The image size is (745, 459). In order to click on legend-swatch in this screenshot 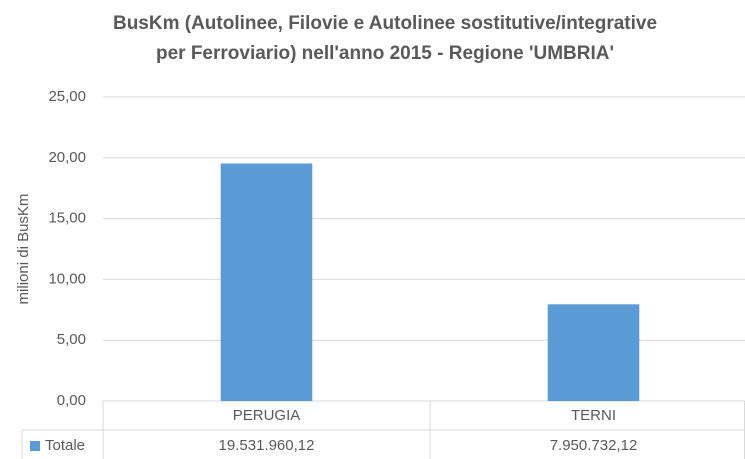, I will do `click(35, 446)`.